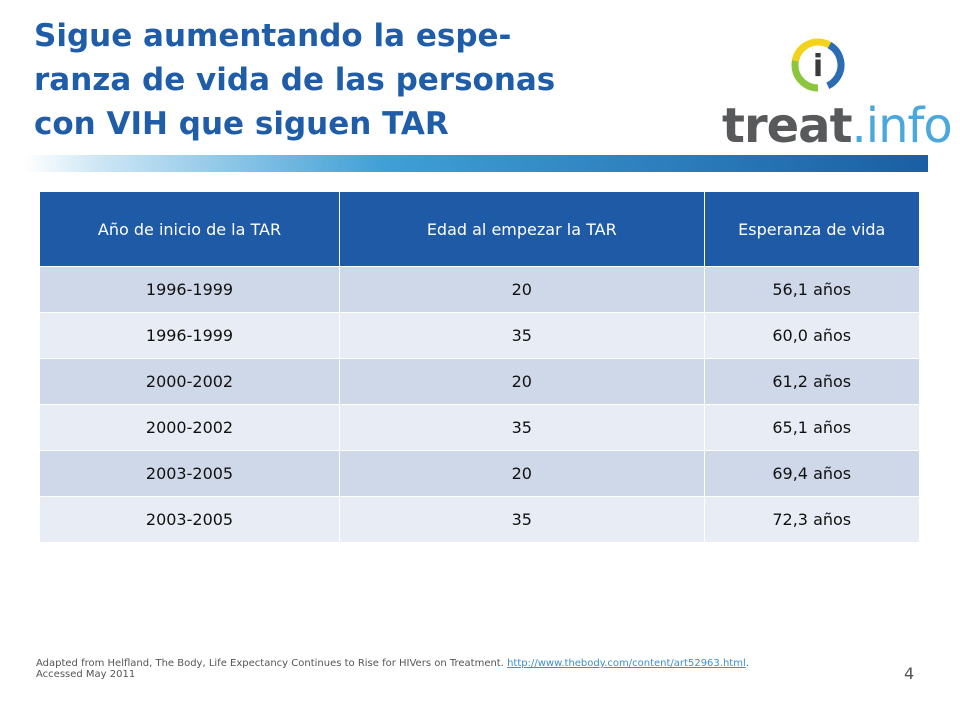 This screenshot has width=960, height=720. I want to click on title-line-1: Sigue aumentando la espe-, so click(273, 36).